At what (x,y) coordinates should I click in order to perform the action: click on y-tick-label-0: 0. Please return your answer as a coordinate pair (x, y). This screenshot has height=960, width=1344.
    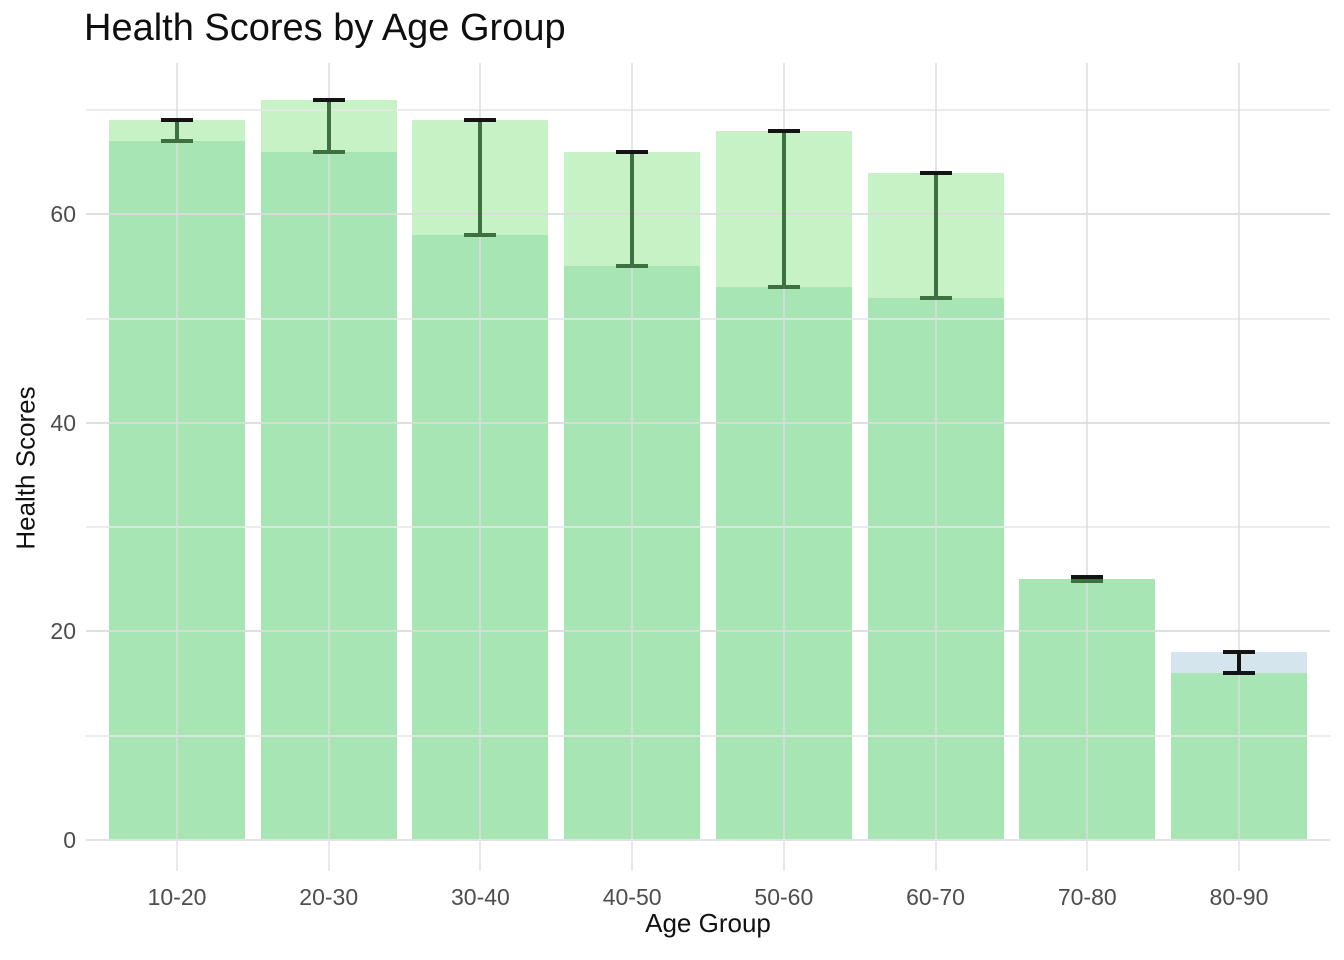
    Looking at the image, I should click on (69, 840).